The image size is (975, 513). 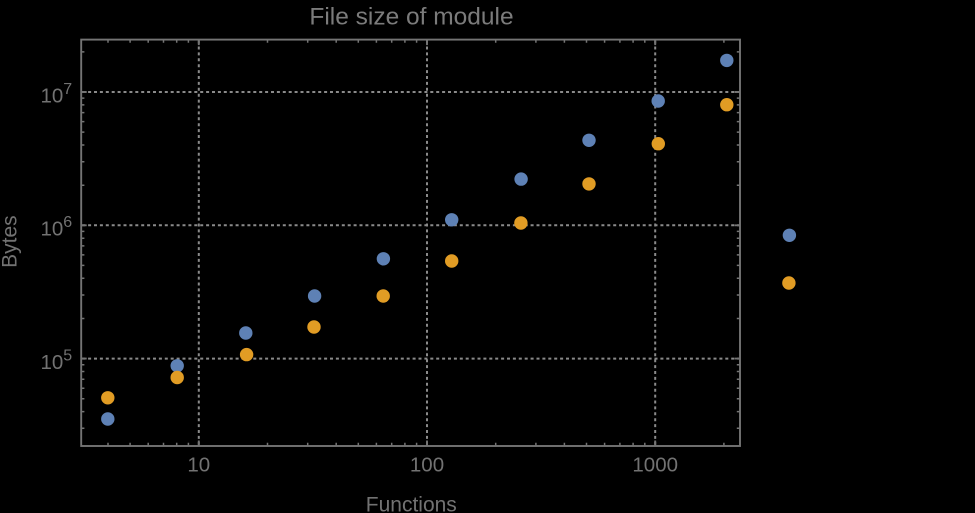 I want to click on svg-text: 1000, so click(x=655, y=465).